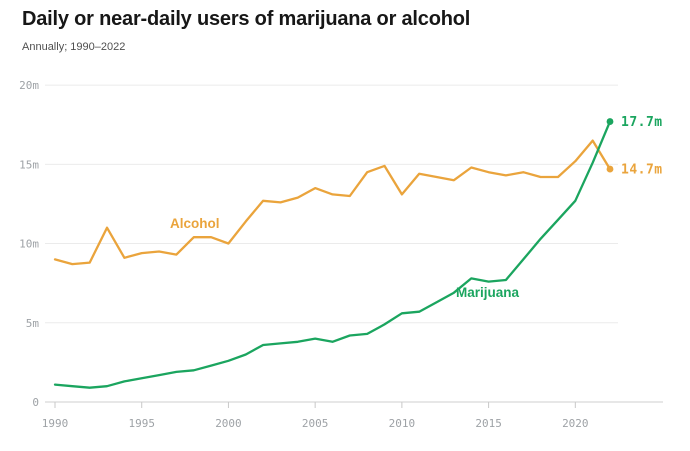 The image size is (690, 451). Describe the element at coordinates (29, 164) in the screenshot. I see `y-axis-label: 15m` at that location.